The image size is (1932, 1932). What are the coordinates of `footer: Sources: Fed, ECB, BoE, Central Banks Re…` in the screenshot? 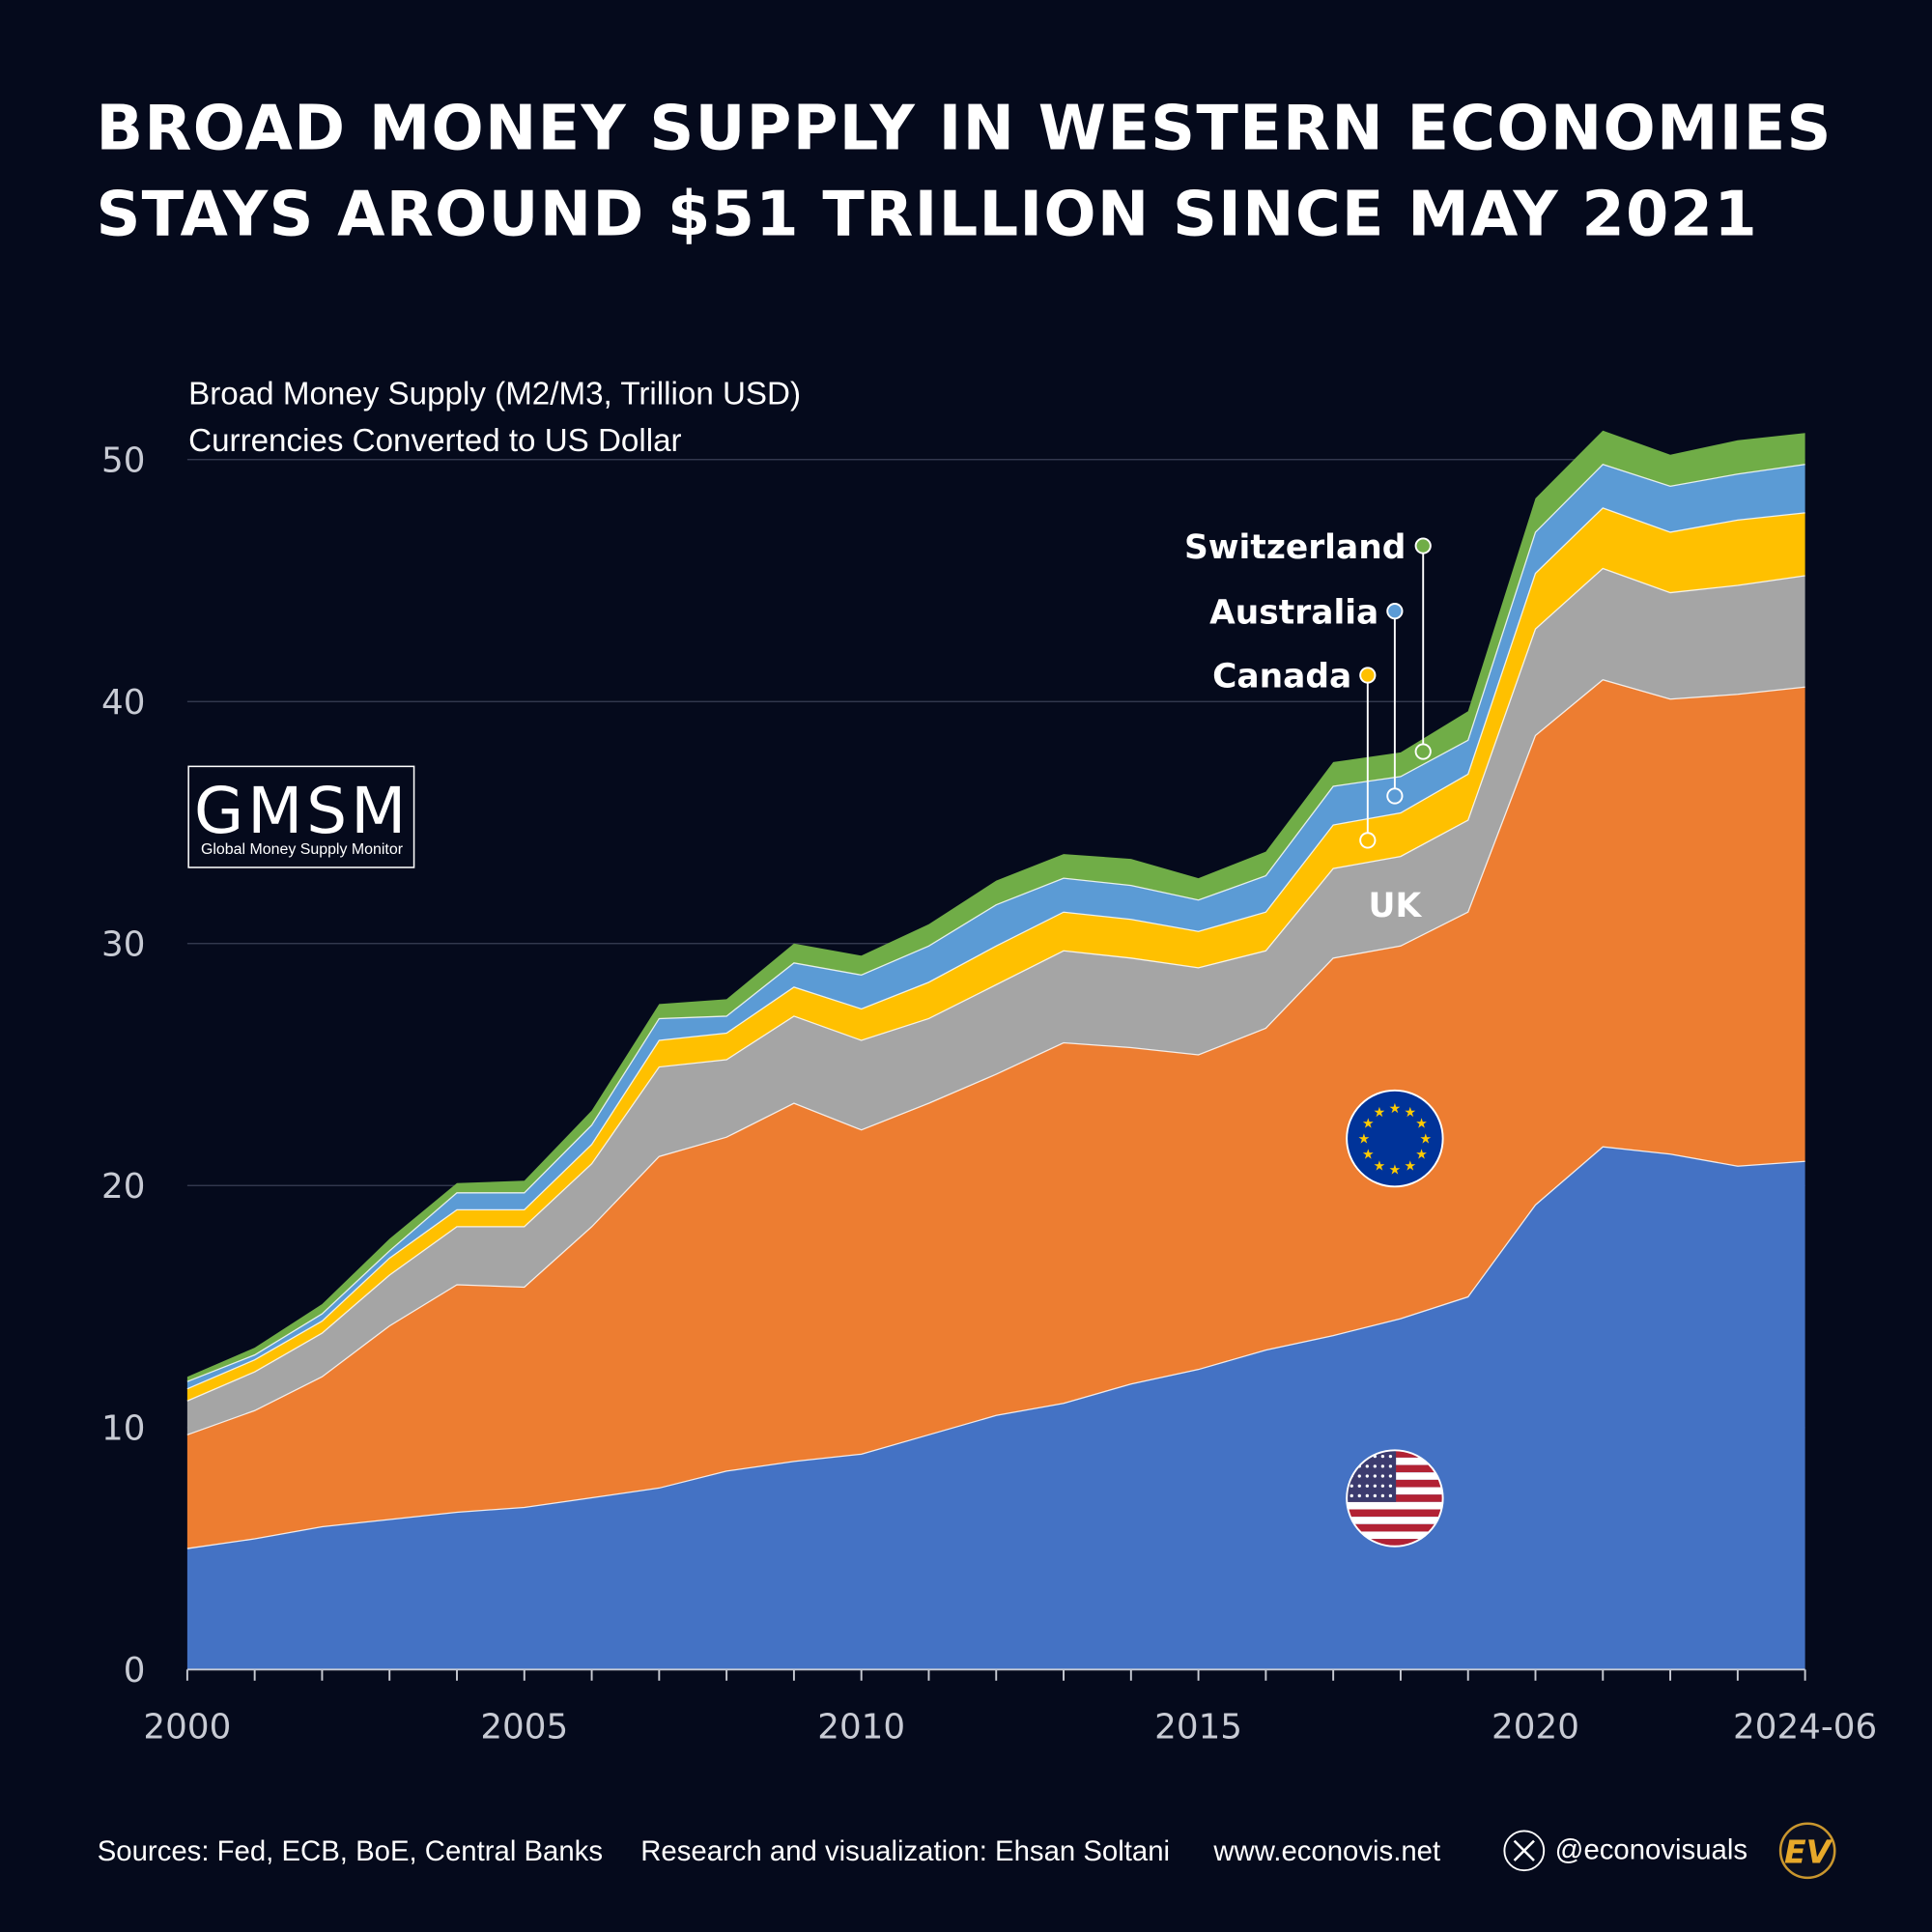 It's located at (967, 1851).